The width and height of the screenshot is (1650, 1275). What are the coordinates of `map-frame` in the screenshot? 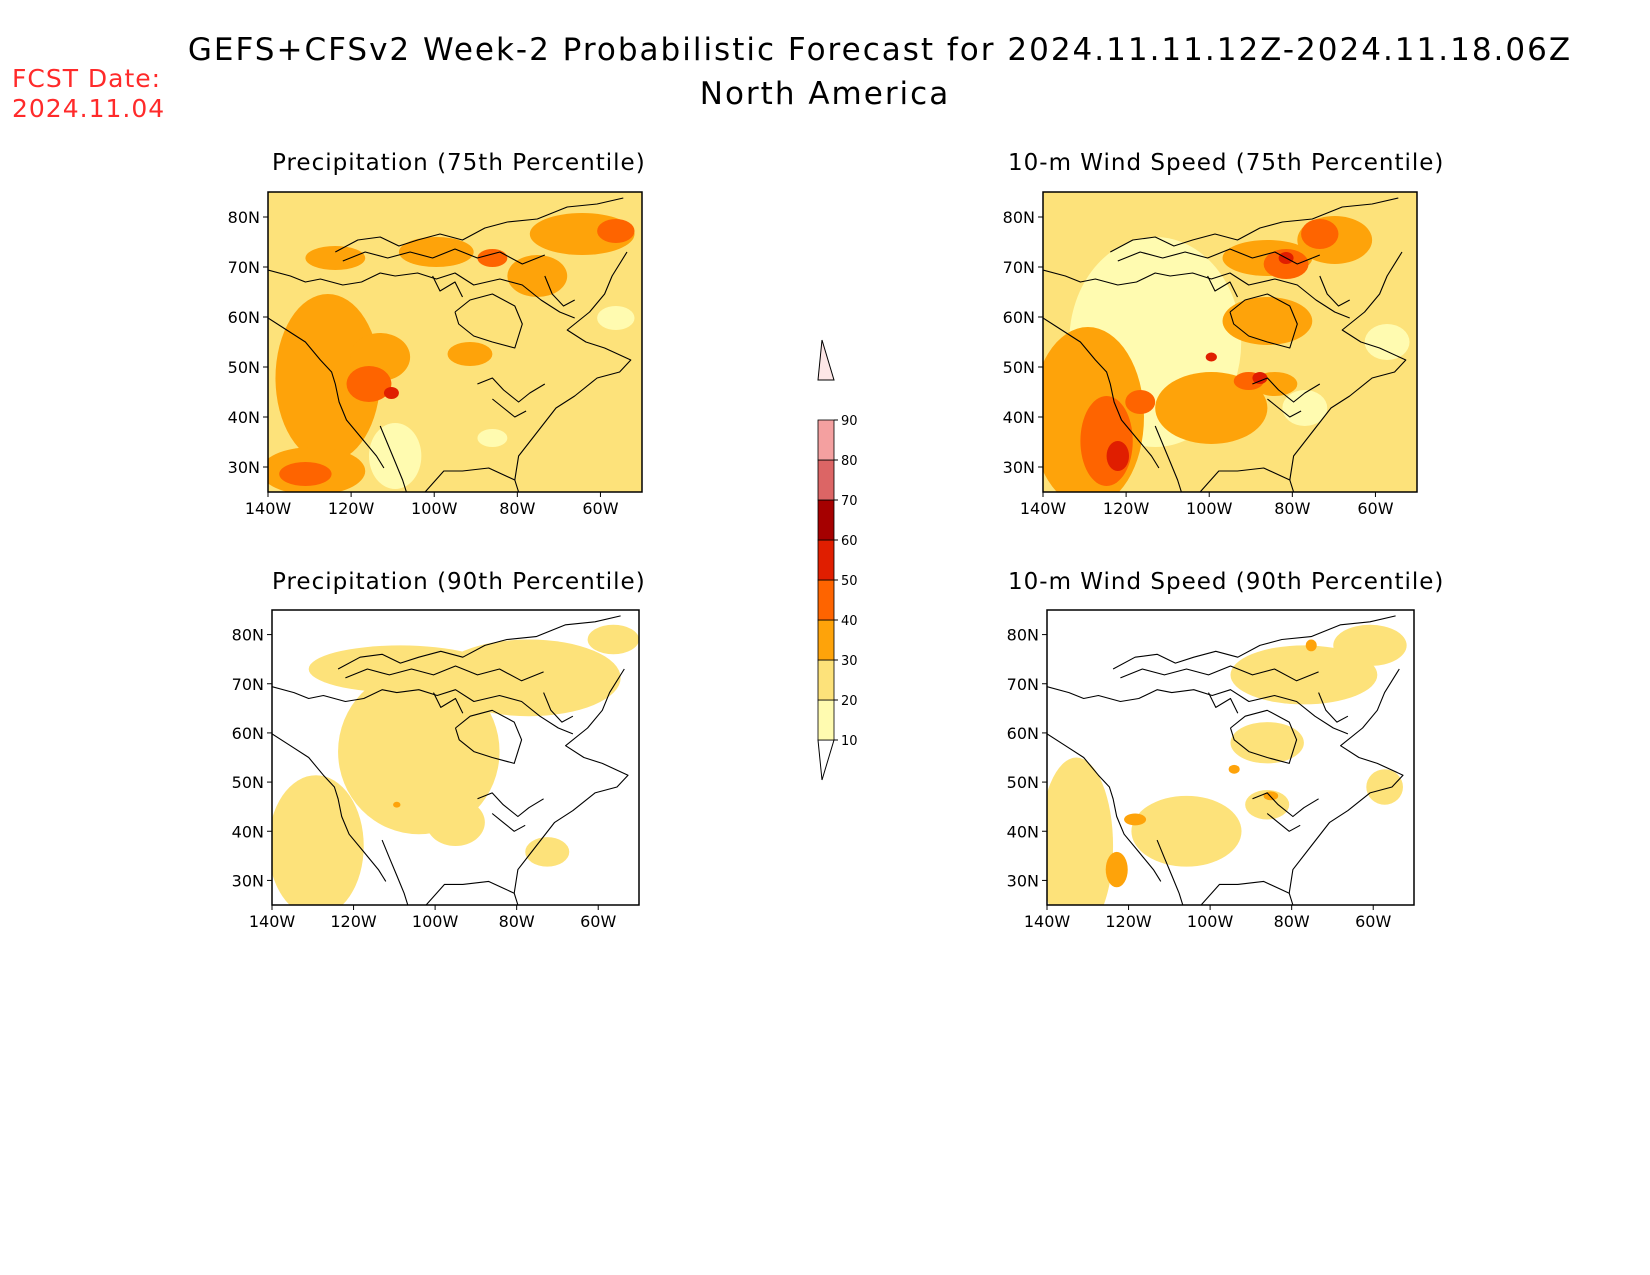 It's located at (455, 757).